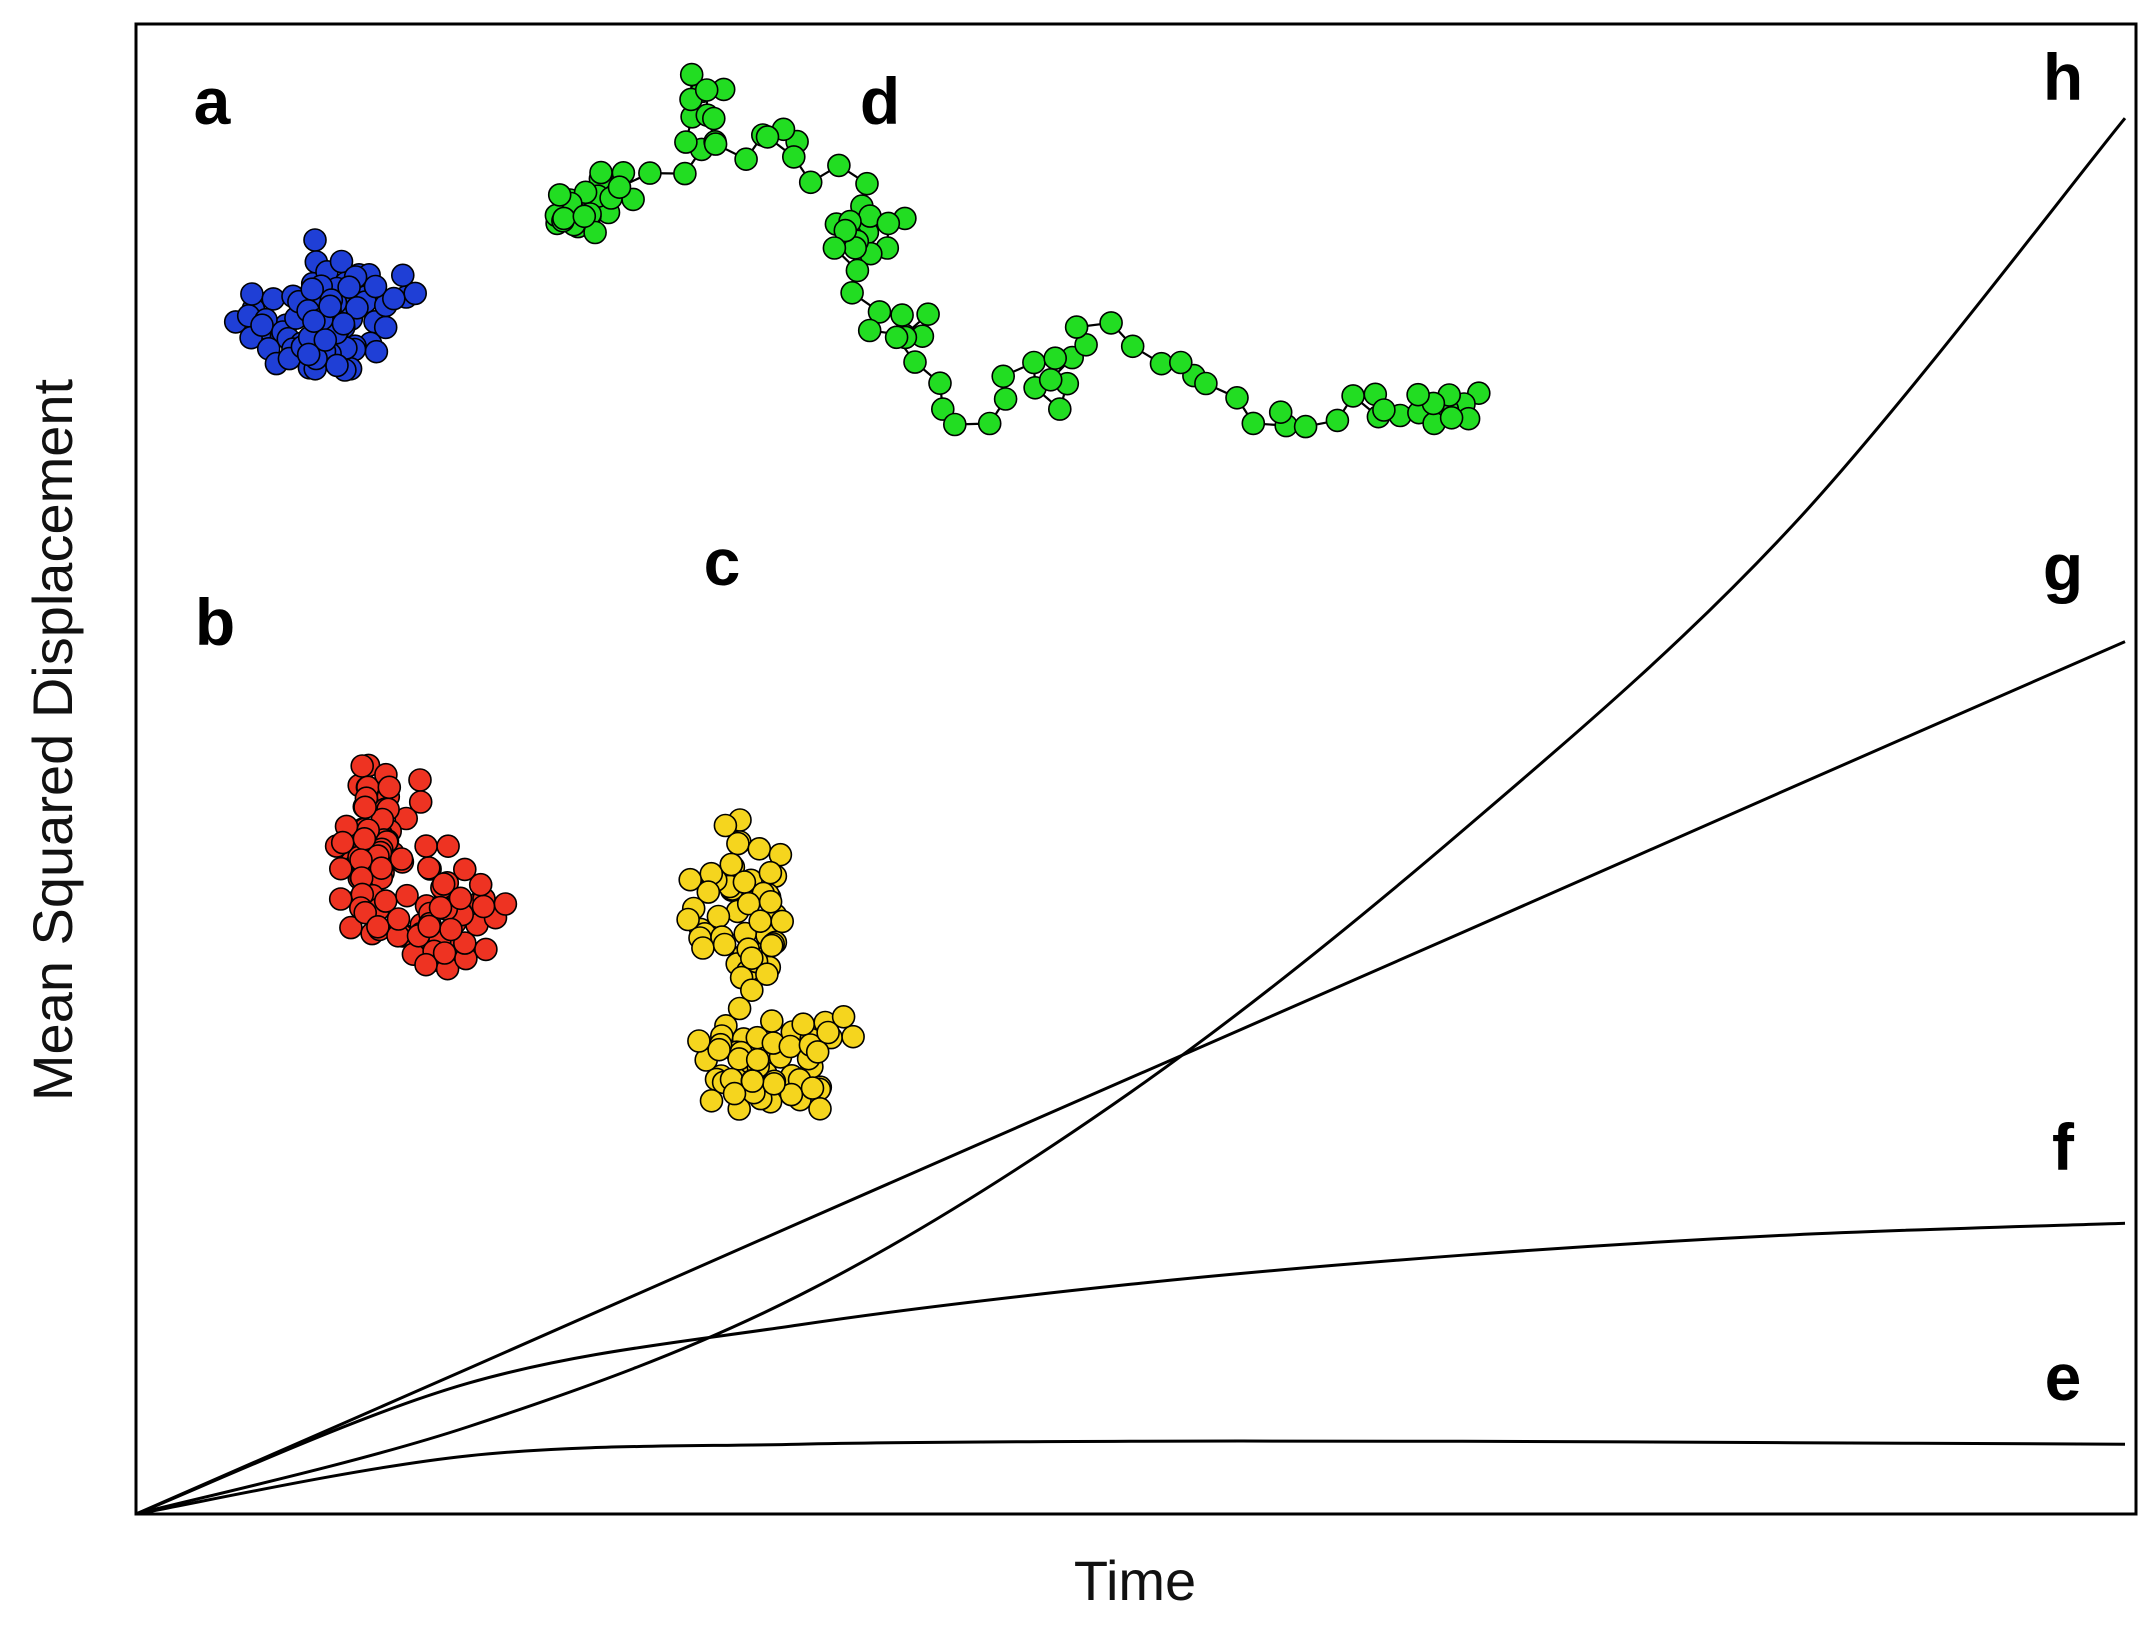  I want to click on curve-label-g: g, so click(2063, 567).